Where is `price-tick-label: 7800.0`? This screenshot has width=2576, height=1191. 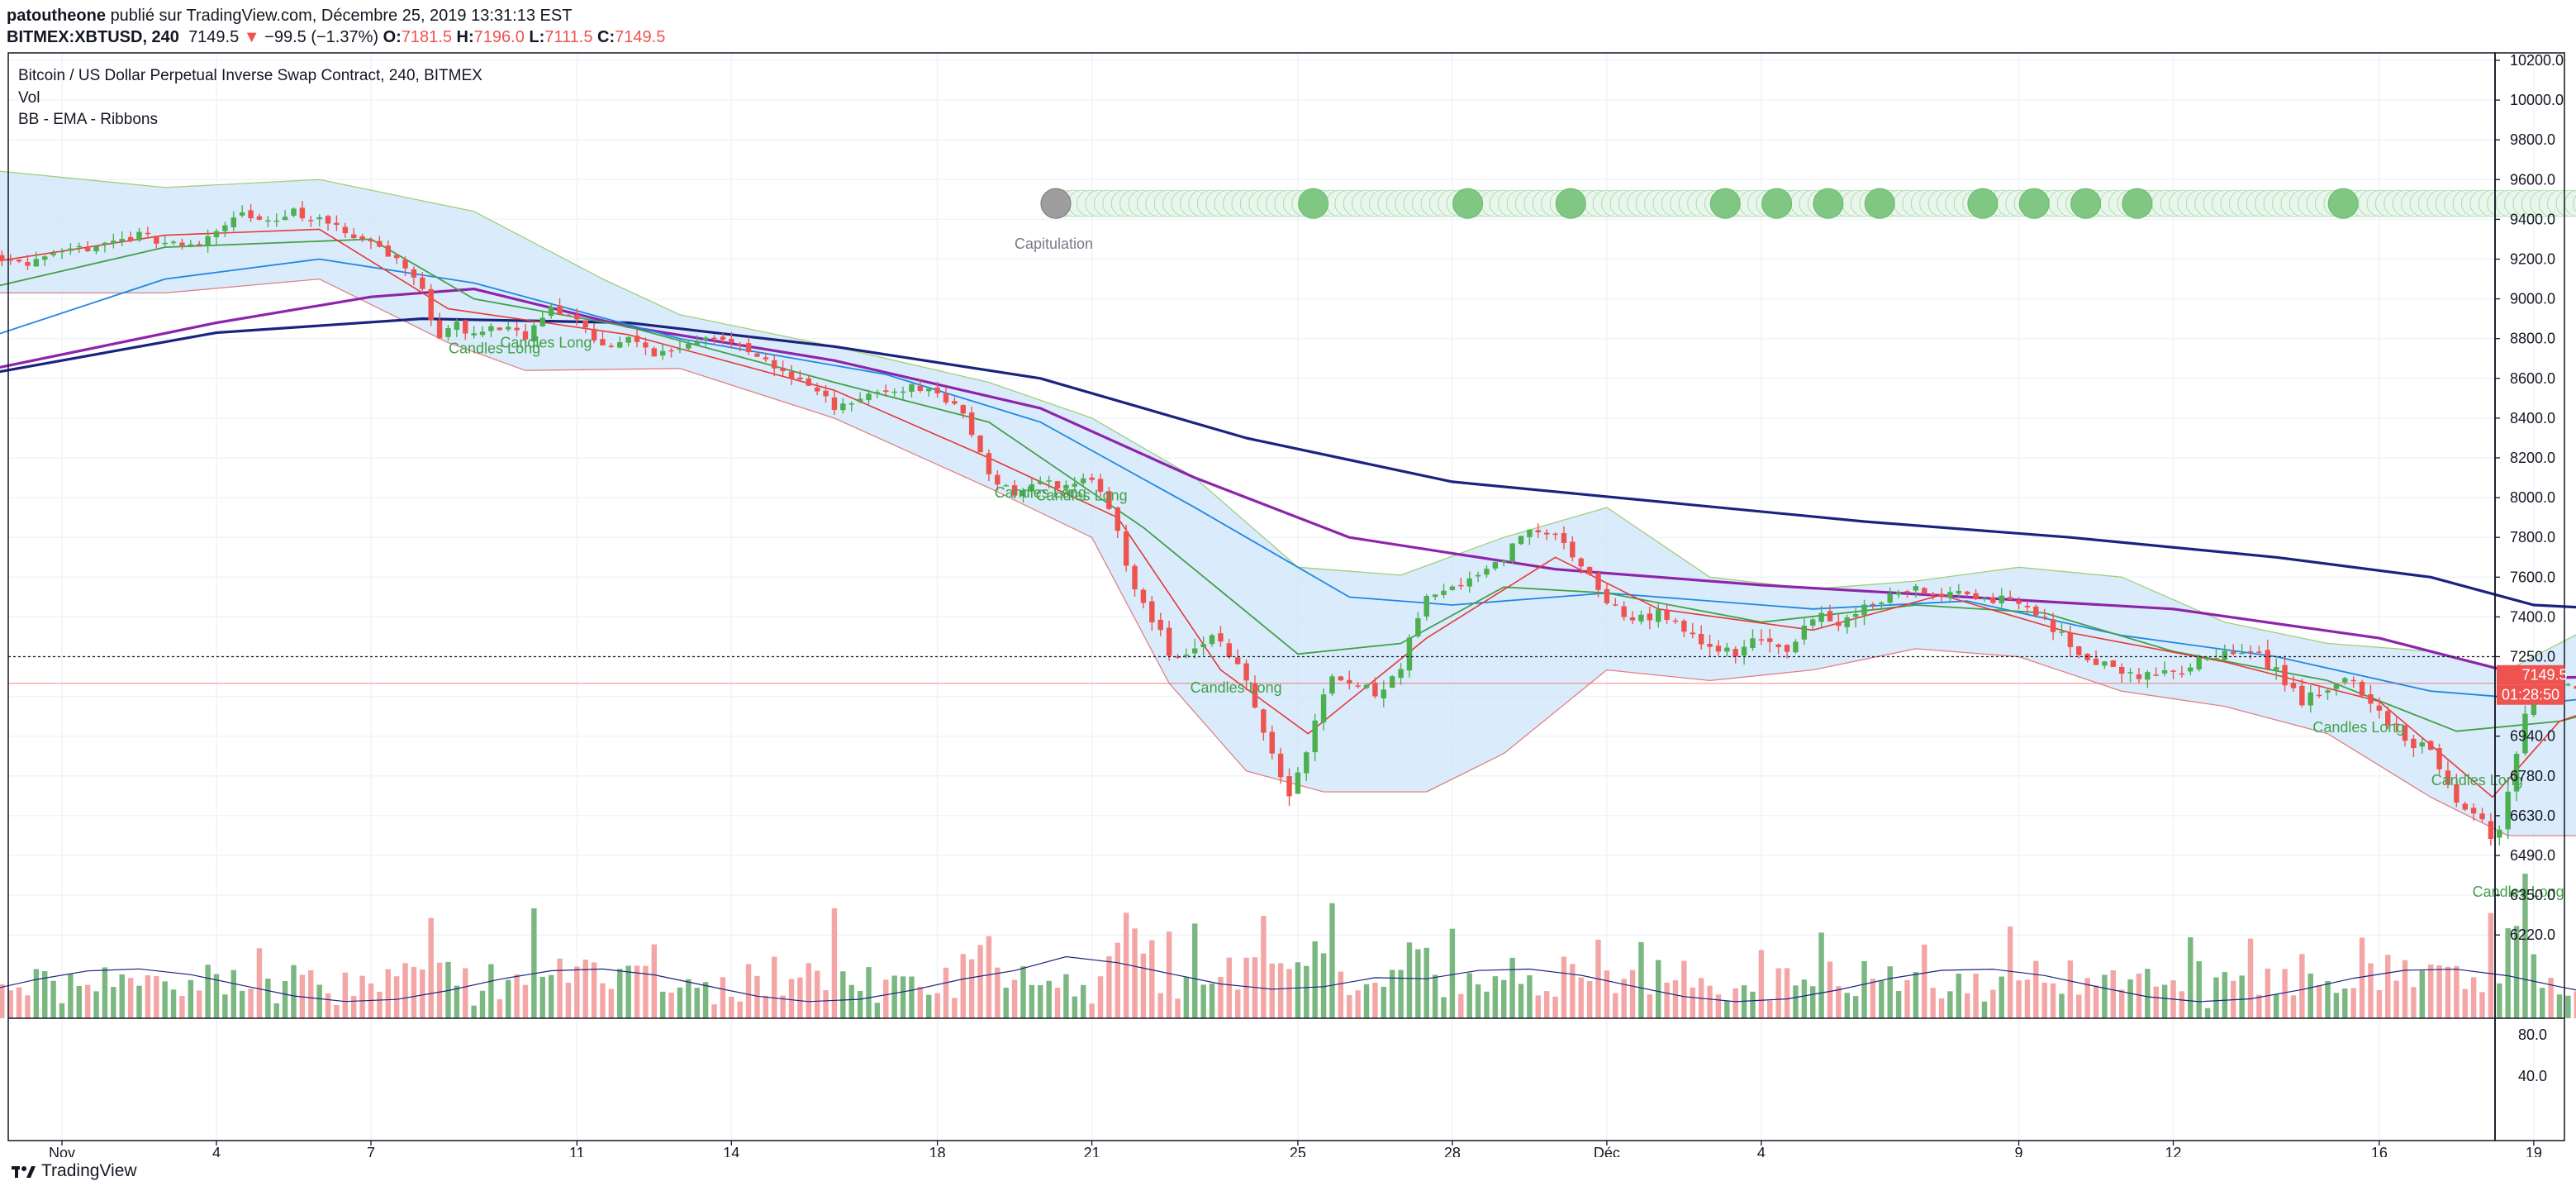 price-tick-label: 7800.0 is located at coordinates (2532, 537).